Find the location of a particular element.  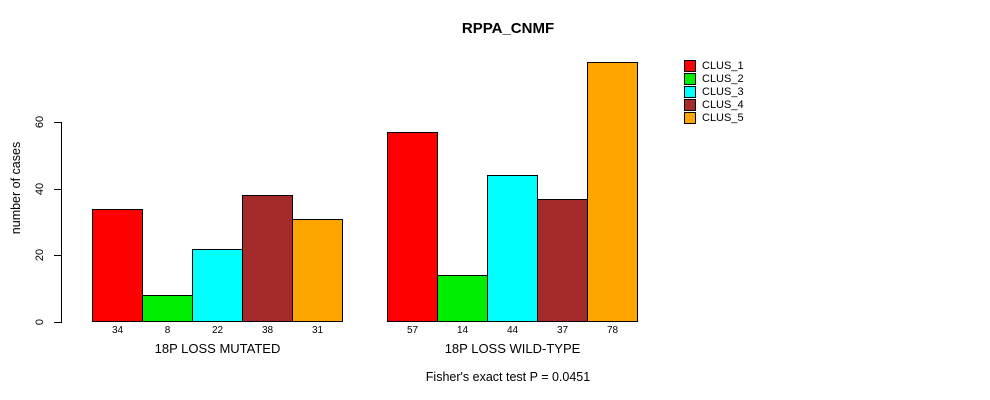

bar-clus_1-group2 is located at coordinates (412, 227).